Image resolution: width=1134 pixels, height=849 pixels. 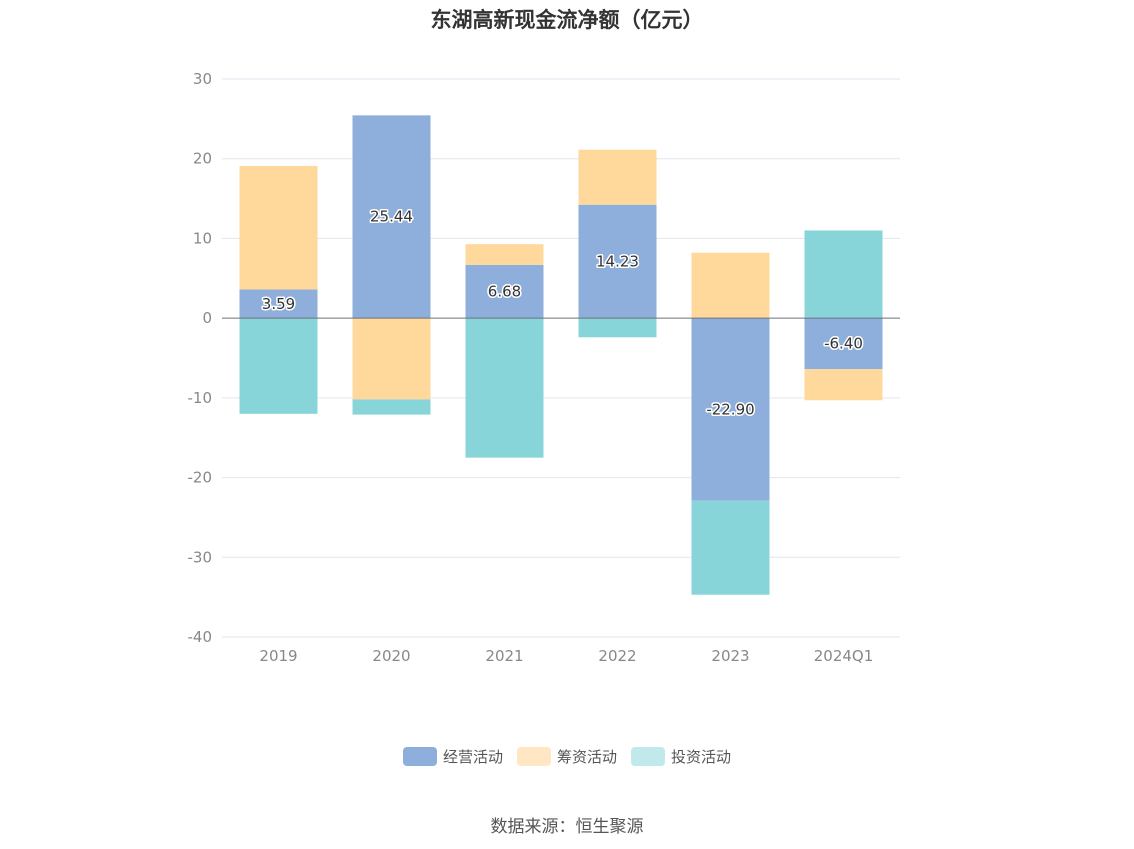 What do you see at coordinates (533, 756) in the screenshot?
I see `legend-swatch-financing` at bounding box center [533, 756].